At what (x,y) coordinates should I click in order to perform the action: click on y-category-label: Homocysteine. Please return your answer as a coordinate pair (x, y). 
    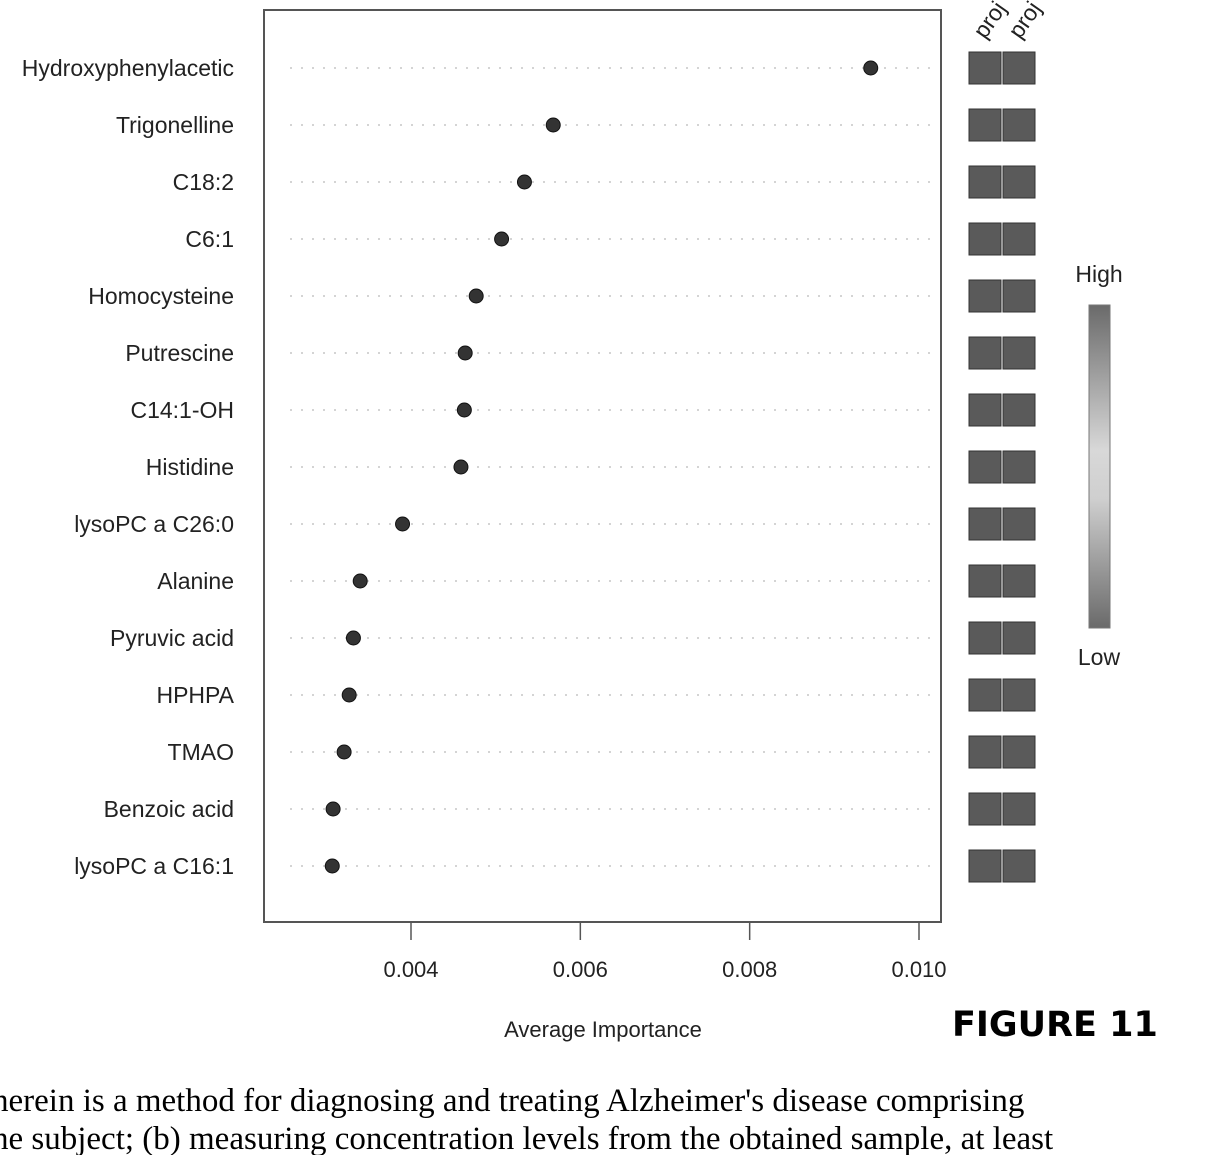
    Looking at the image, I should click on (161, 296).